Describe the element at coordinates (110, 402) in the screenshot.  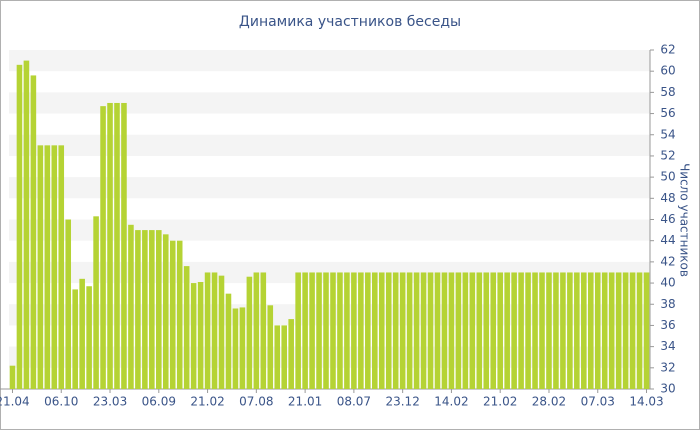
I see `x-tick-label: 23.03` at that location.